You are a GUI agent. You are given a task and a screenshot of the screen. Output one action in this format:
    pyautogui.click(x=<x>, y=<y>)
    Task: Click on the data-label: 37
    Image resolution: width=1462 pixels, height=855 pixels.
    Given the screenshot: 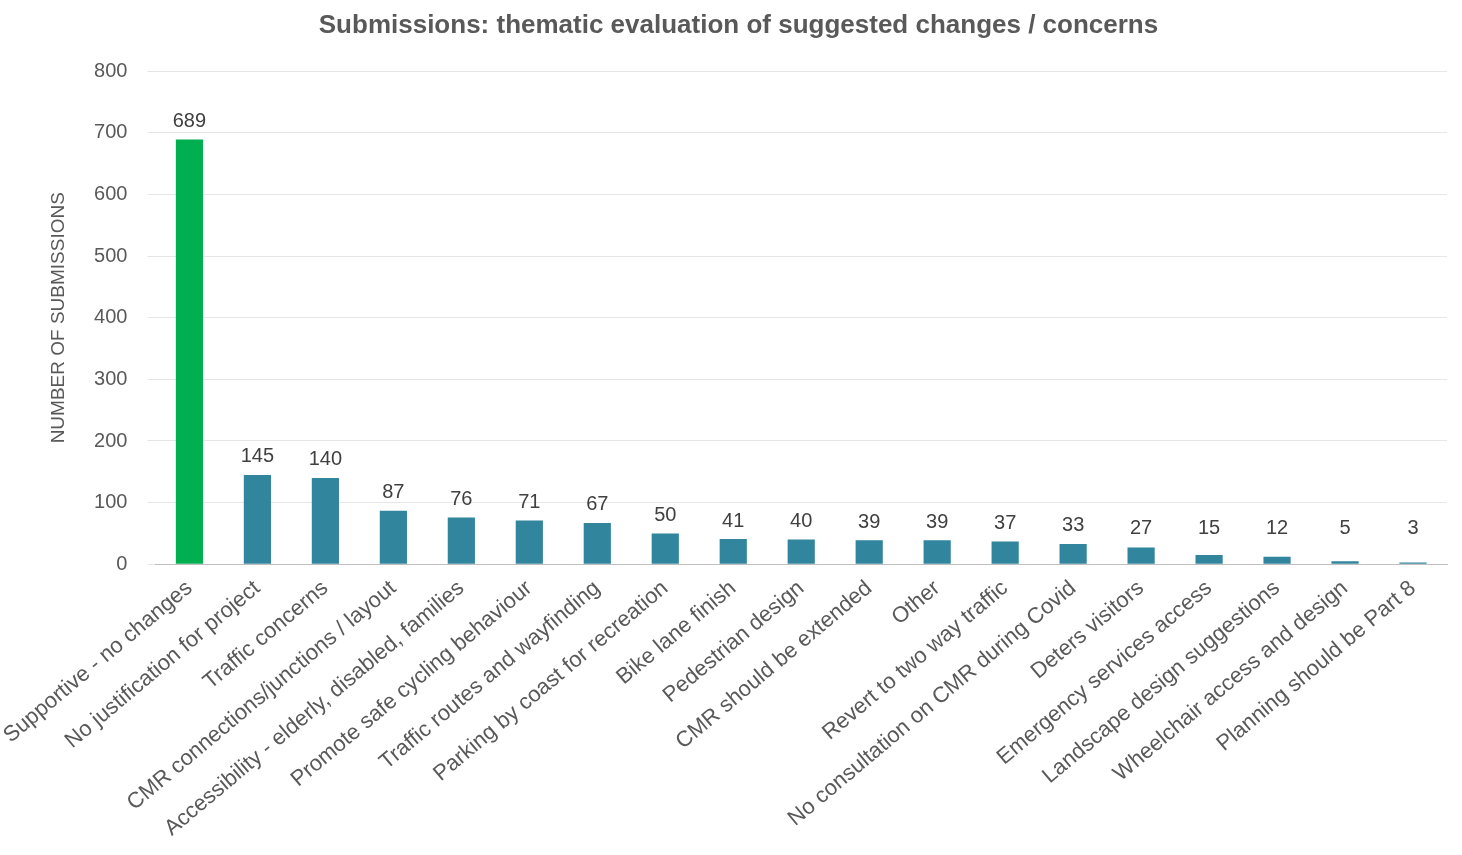 What is the action you would take?
    pyautogui.click(x=1005, y=521)
    